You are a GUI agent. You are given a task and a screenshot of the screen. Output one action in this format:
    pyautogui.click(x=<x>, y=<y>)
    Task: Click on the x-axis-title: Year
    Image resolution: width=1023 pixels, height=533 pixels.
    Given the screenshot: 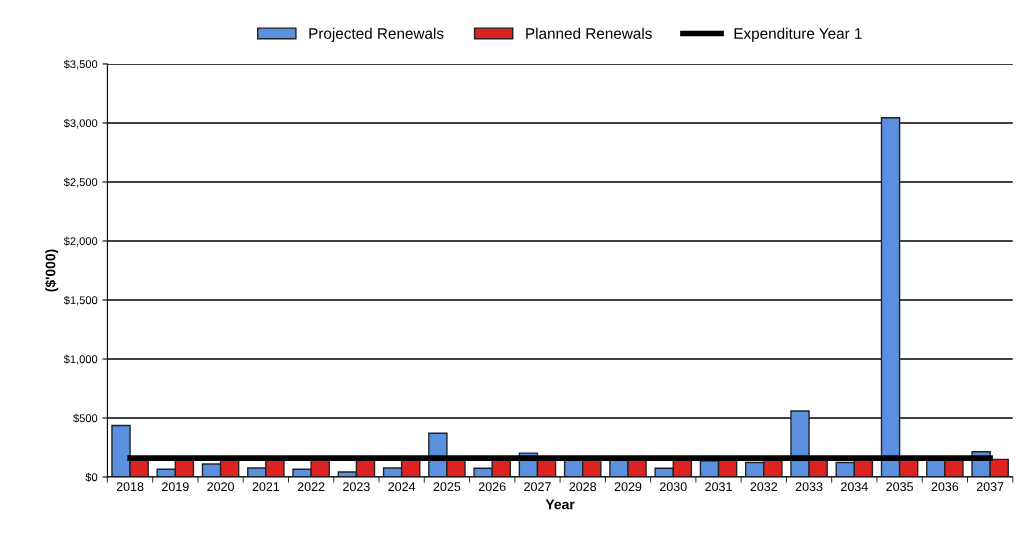 What is the action you would take?
    pyautogui.click(x=560, y=504)
    